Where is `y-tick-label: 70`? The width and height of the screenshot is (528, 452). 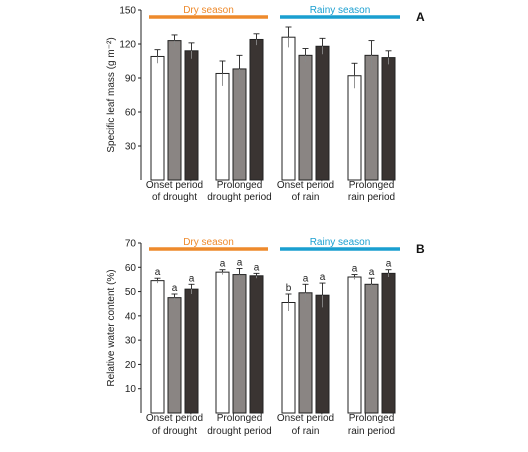
y-tick-label: 70 is located at coordinates (131, 244).